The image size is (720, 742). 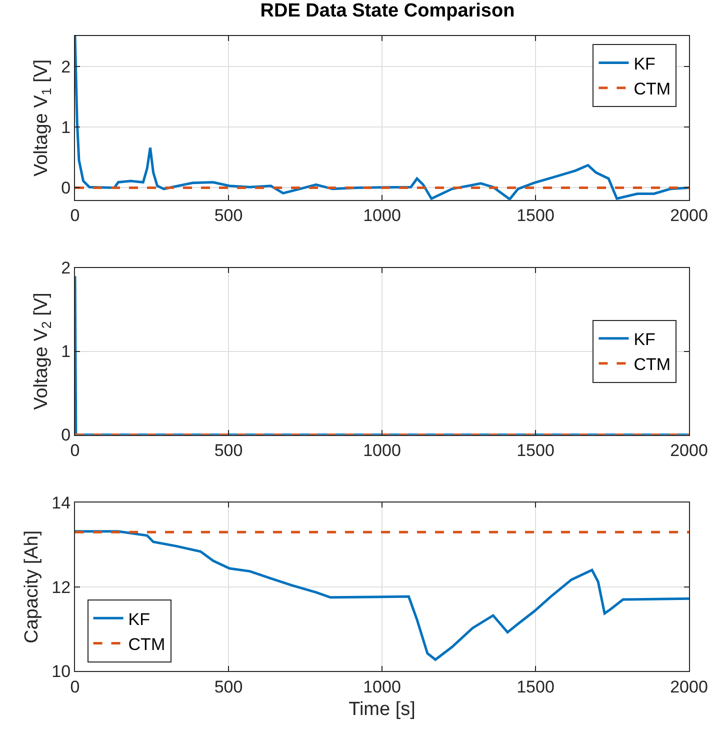 I want to click on x-axis-title: Time [s], so click(x=382, y=709).